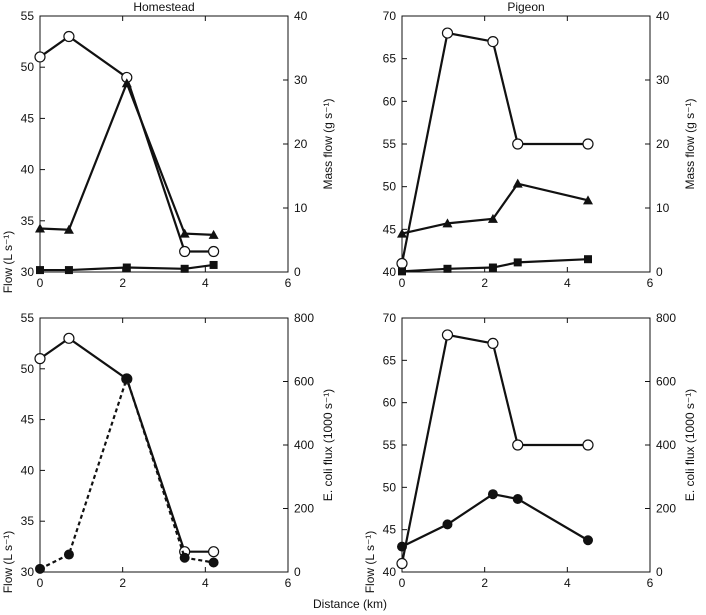 This screenshot has height=615, width=706. I want to click on y-tick-label: 30, so click(28, 272).